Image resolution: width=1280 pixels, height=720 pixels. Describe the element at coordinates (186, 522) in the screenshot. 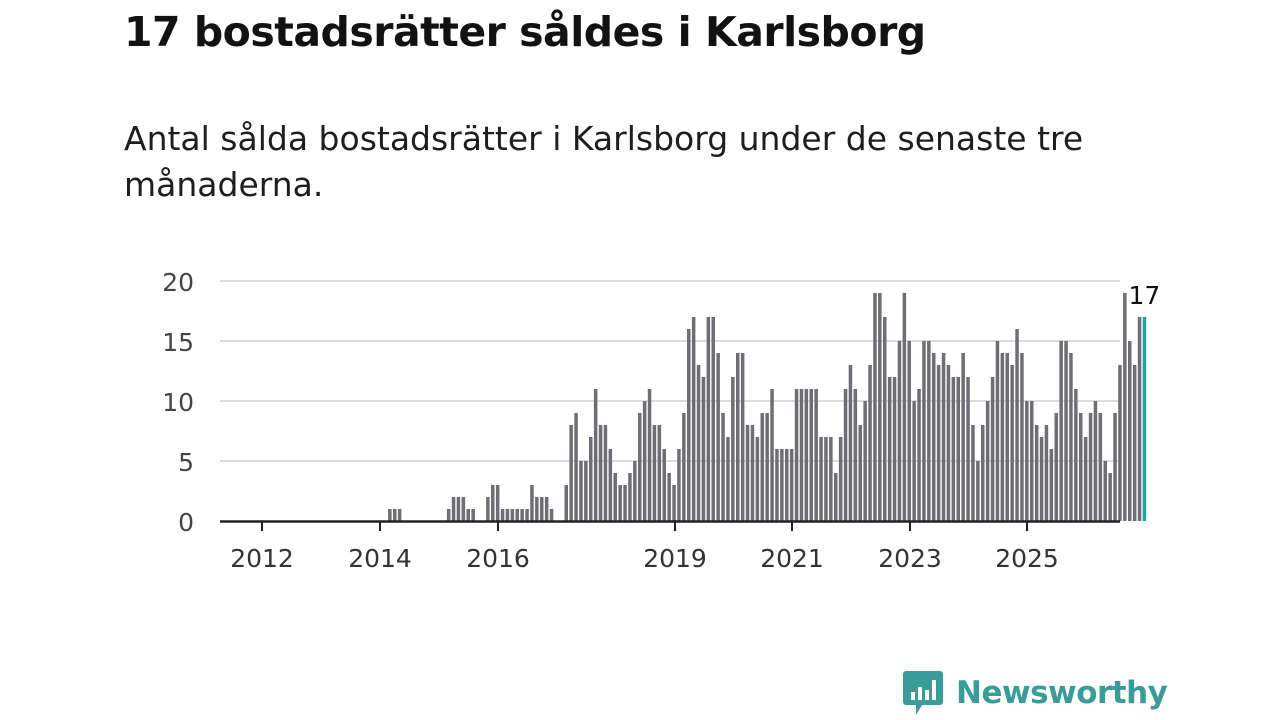

I see `y-tick-label: 0` at that location.